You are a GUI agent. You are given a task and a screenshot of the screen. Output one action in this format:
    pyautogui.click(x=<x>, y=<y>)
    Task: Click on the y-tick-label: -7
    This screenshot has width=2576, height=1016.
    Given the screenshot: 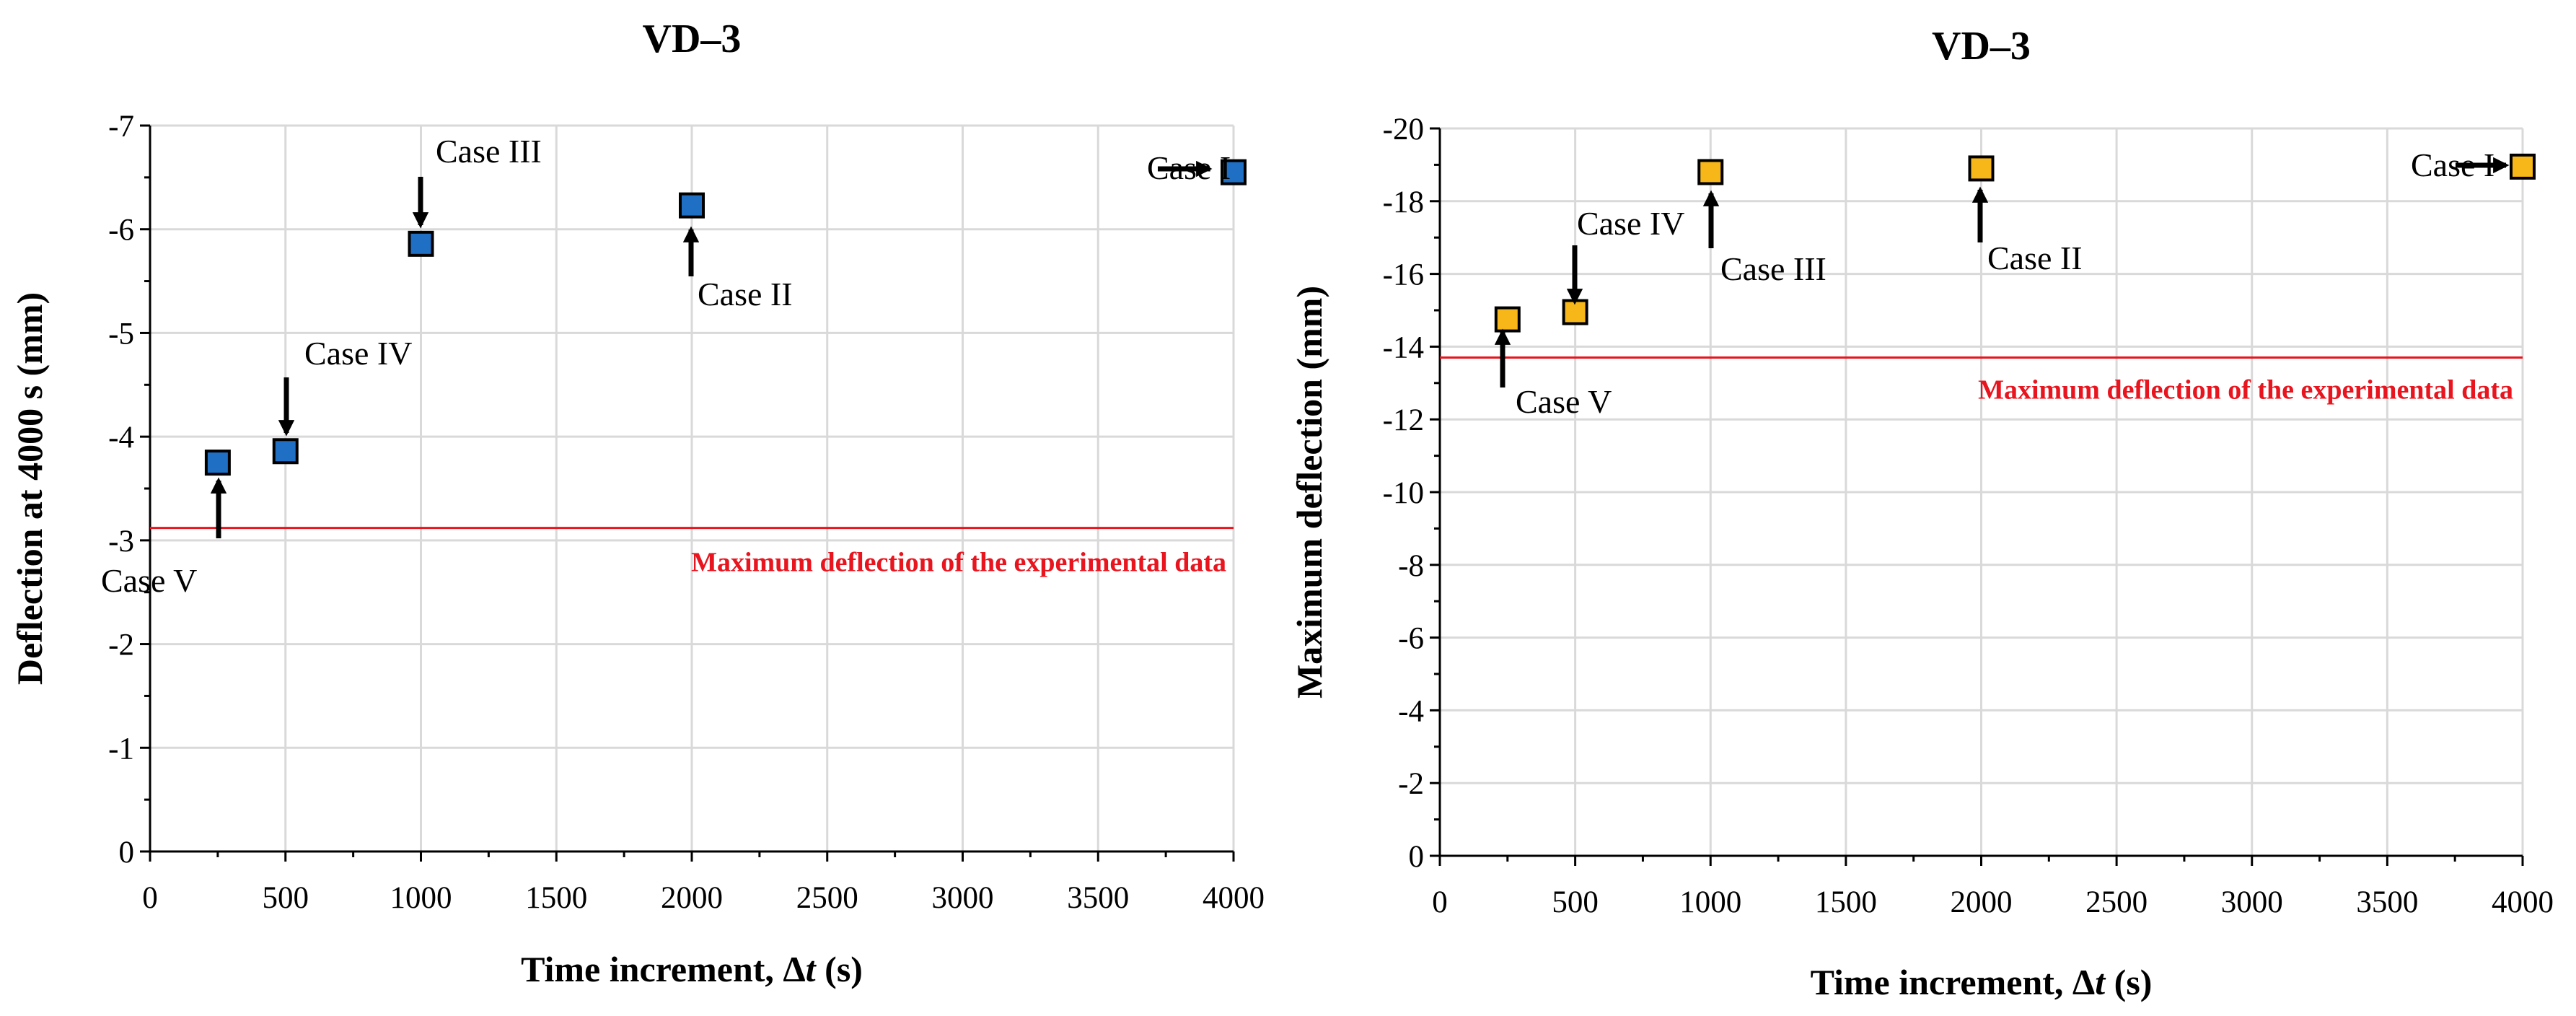 What is the action you would take?
    pyautogui.click(x=121, y=127)
    